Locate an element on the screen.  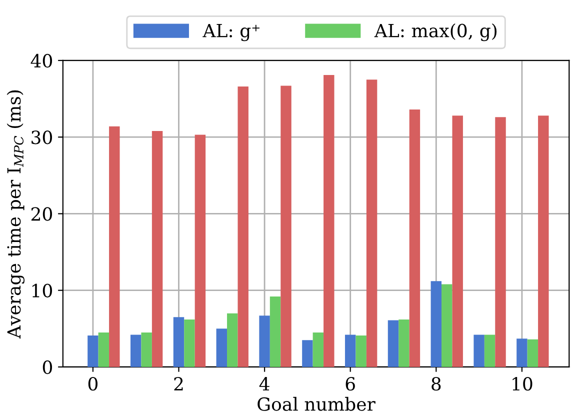
x-tick-label: 2 is located at coordinates (178, 383).